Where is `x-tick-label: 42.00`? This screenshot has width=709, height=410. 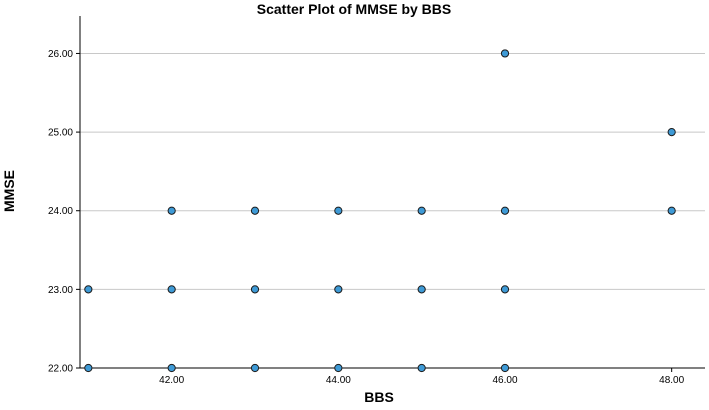
x-tick-label: 42.00 is located at coordinates (171, 380).